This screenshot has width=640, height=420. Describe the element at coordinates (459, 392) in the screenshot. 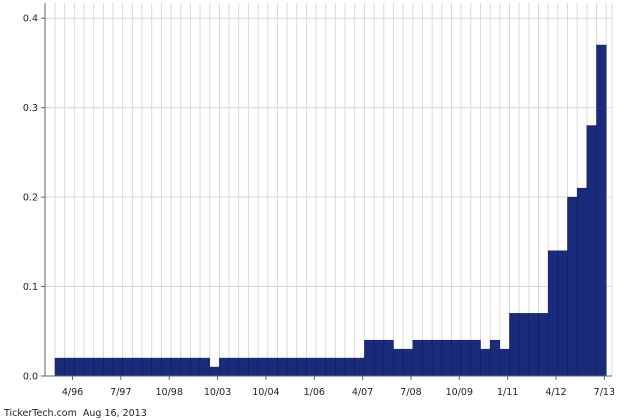

I see `x-tick-label: 10/09` at that location.